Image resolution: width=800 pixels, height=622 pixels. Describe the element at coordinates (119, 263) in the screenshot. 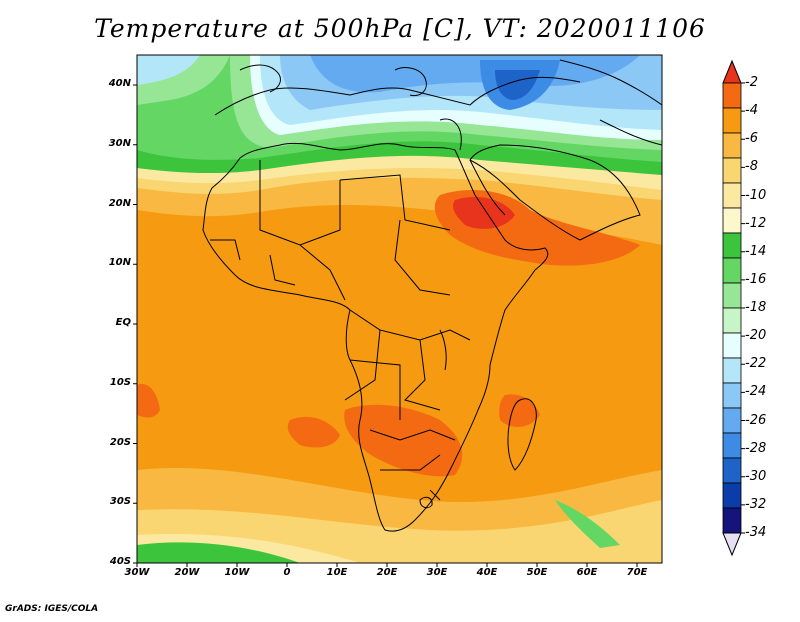

I see `lat-label: 10N` at that location.